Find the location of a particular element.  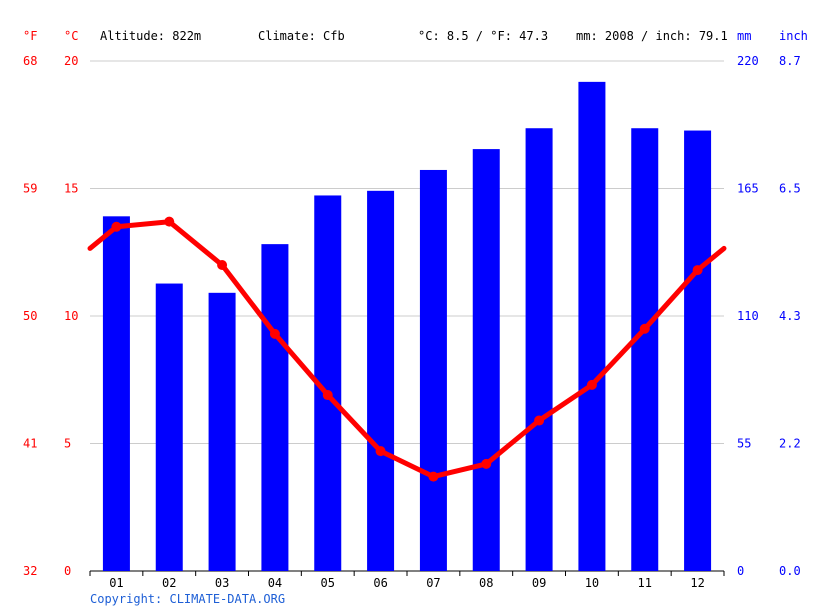

month-tick-label: 02 is located at coordinates (169, 583).